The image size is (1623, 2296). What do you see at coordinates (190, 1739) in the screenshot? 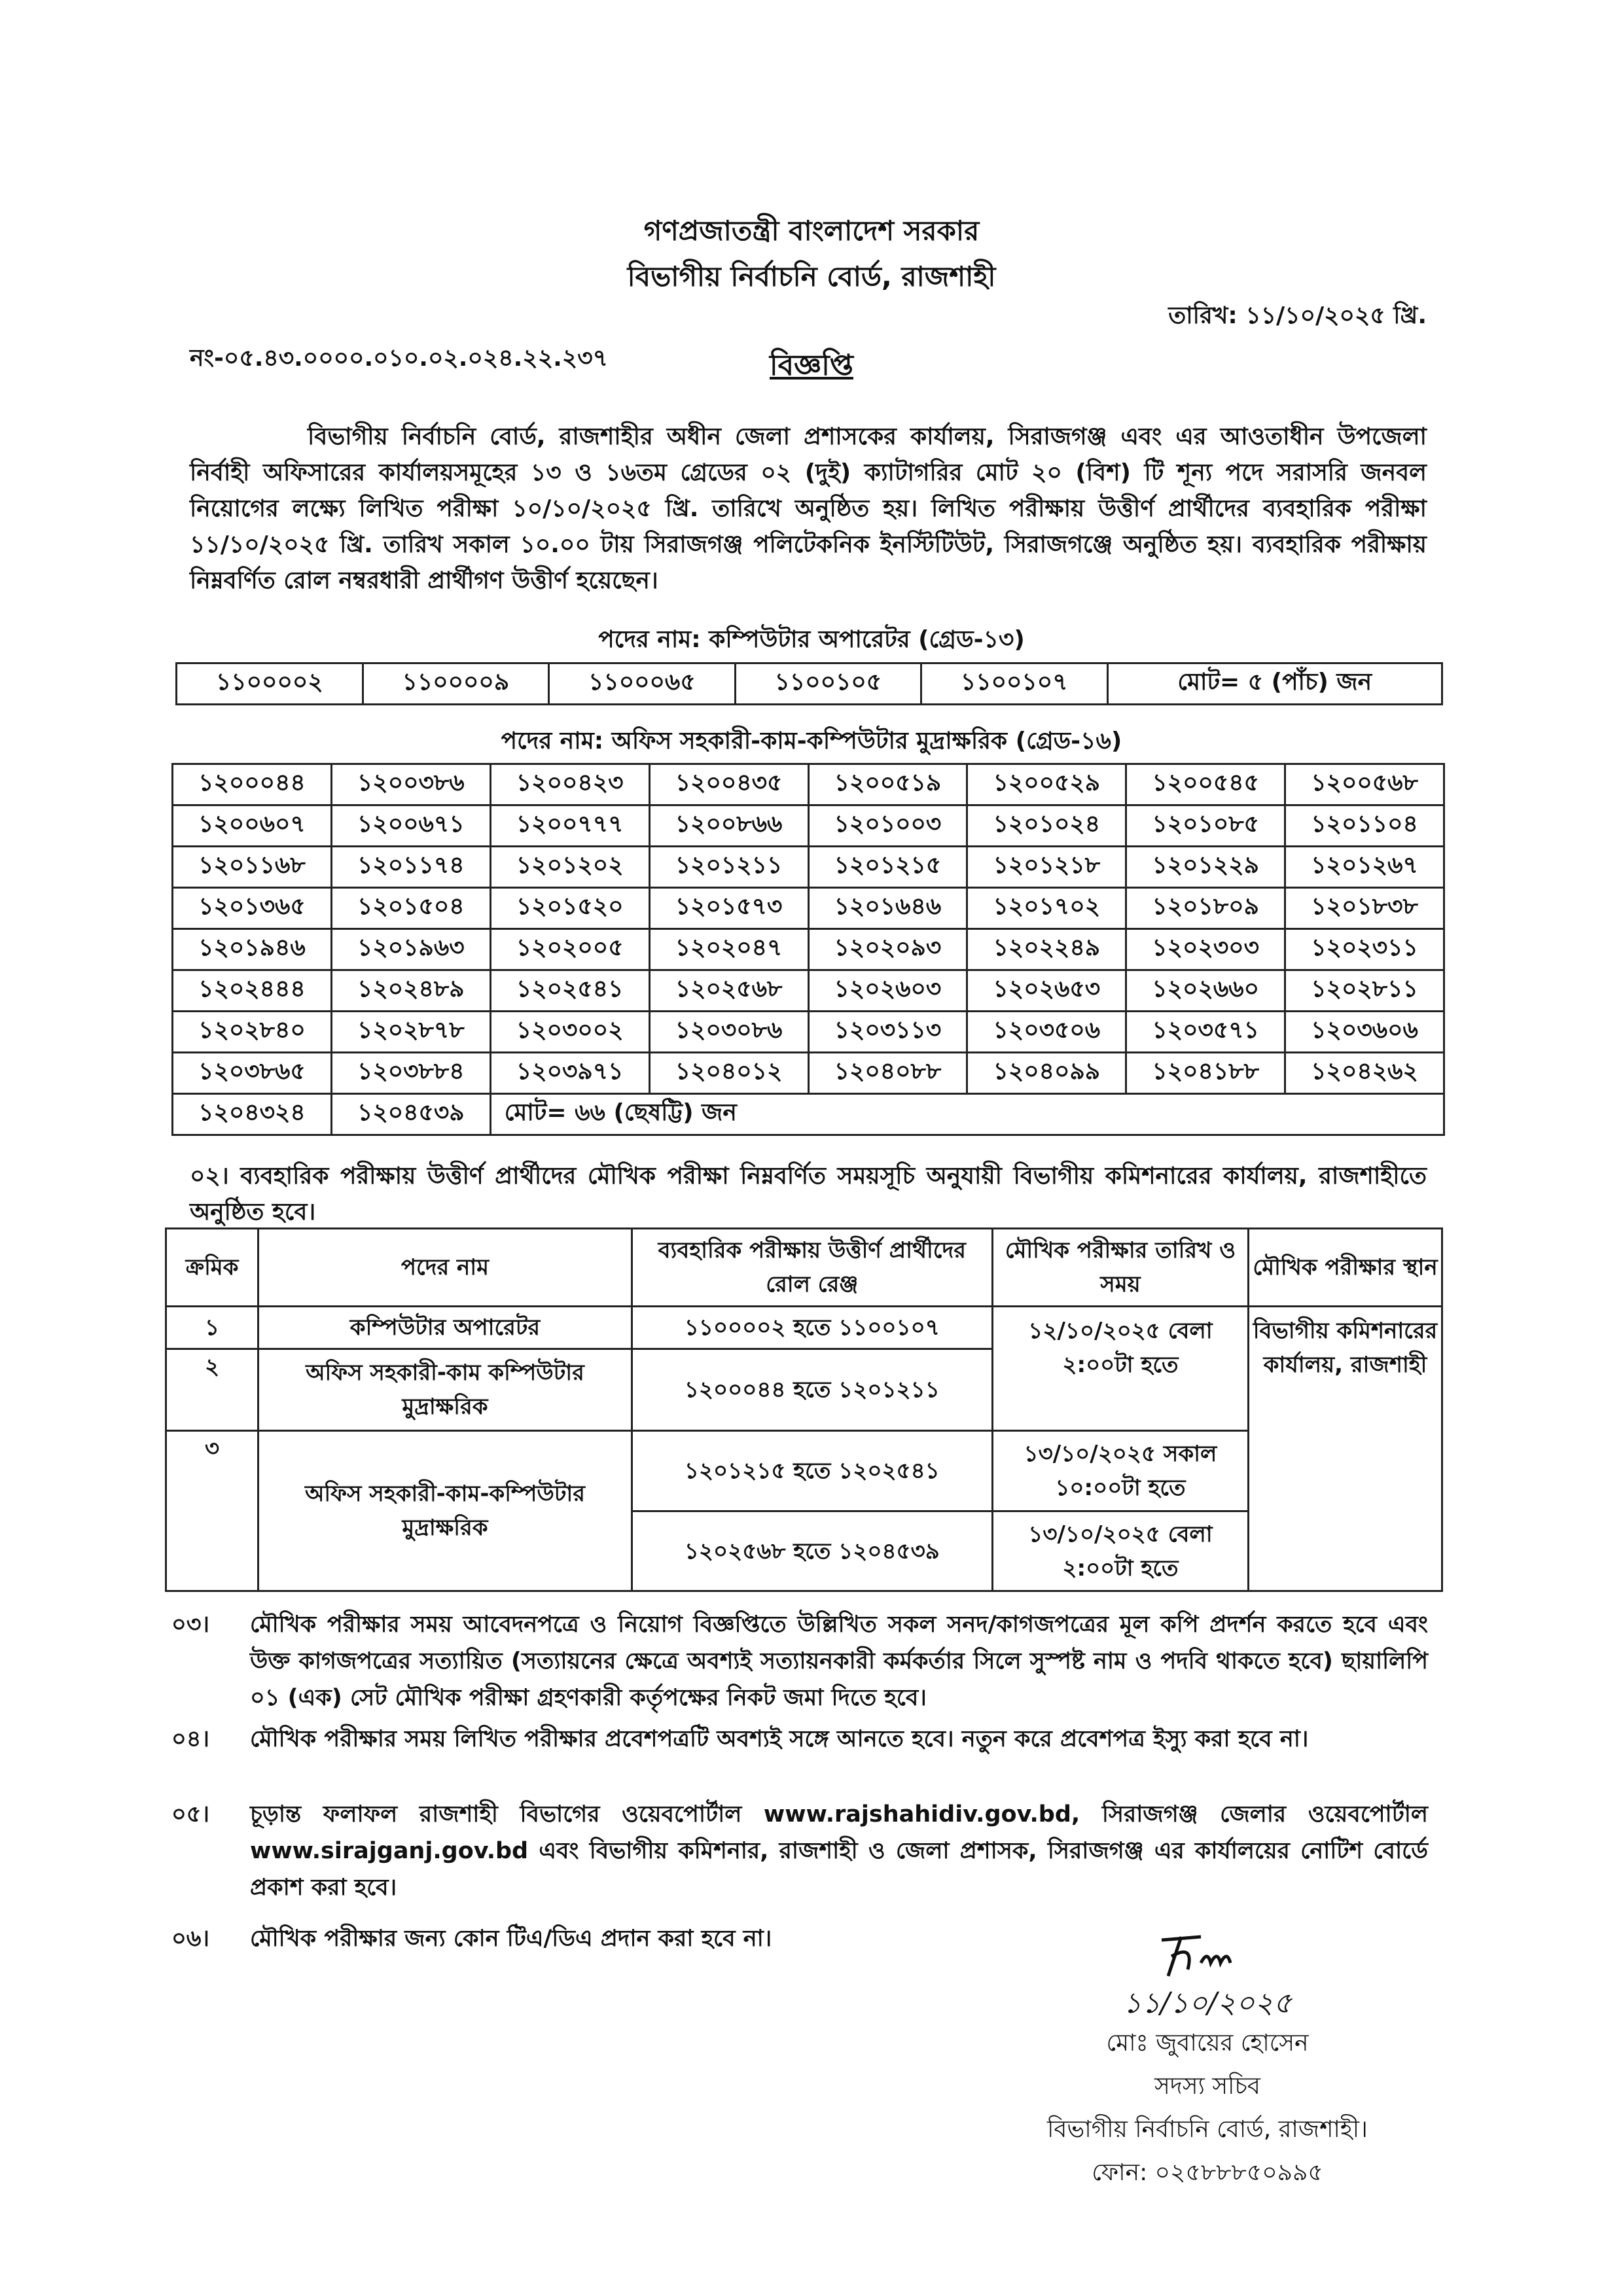
I see `note-number: ০৪।` at bounding box center [190, 1739].